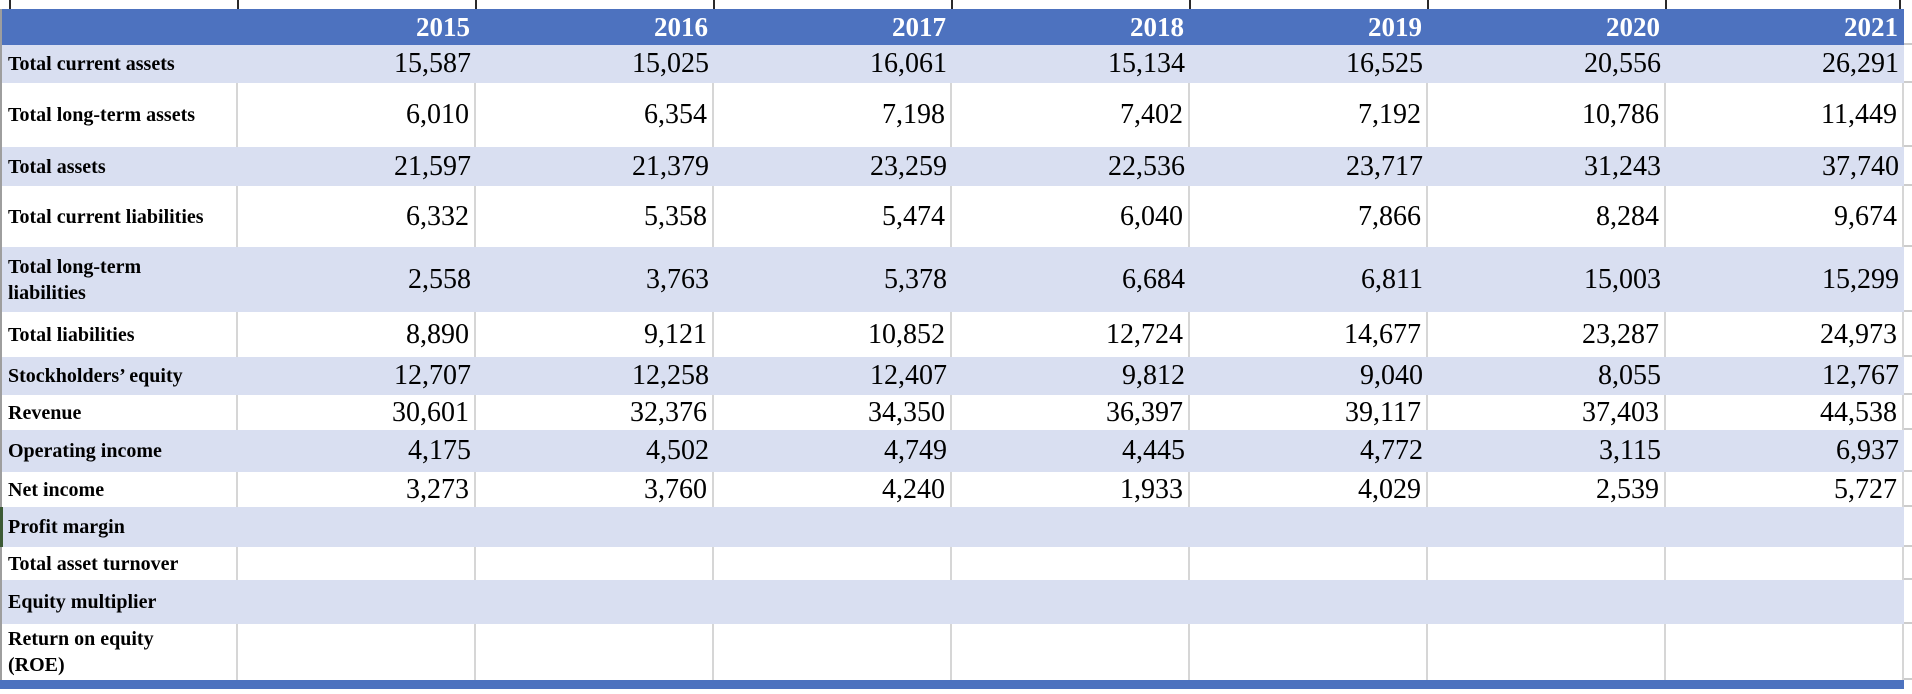  What do you see at coordinates (595, 115) in the screenshot?
I see `value-cell: 6,354` at bounding box center [595, 115].